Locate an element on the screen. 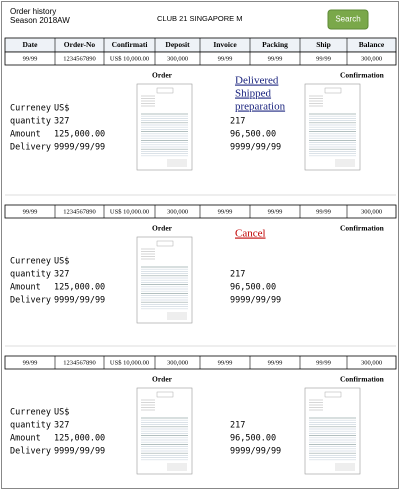 The height and width of the screenshot is (490, 400). store-name: CLUB 21 SINGAPORE M is located at coordinates (199, 18).